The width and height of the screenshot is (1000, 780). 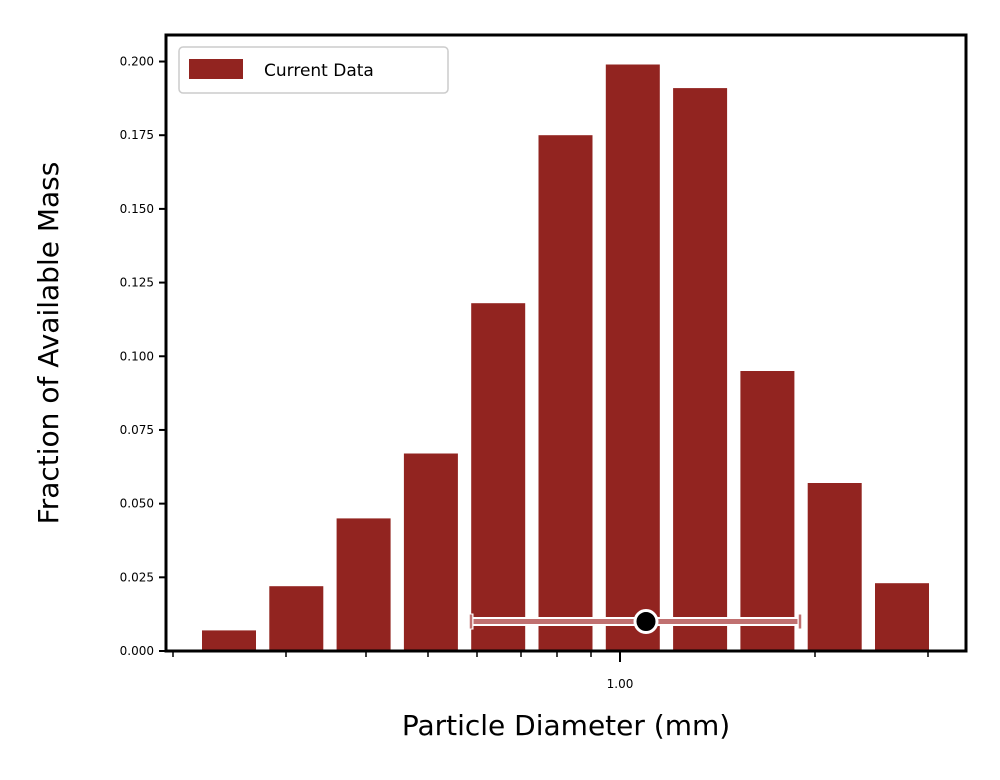 What do you see at coordinates (137, 62) in the screenshot?
I see `y-tick-label: 0.200` at bounding box center [137, 62].